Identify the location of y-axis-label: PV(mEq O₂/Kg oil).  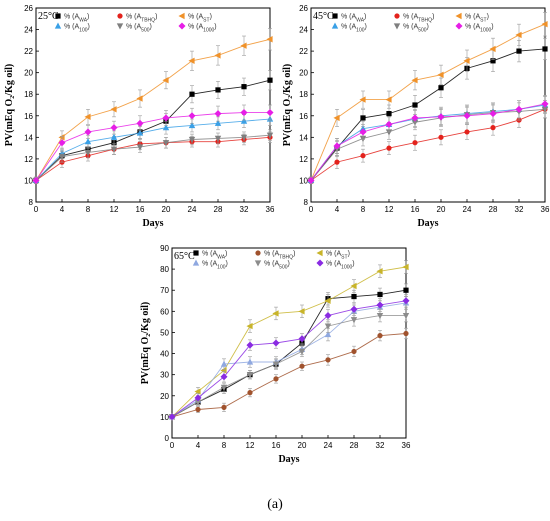
(287, 105).